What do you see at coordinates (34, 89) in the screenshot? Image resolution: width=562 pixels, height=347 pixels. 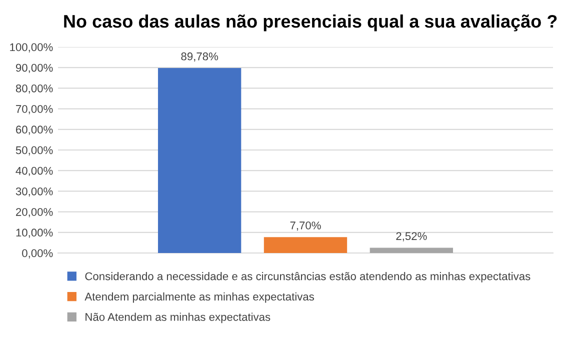 I see `y-tick-label: 80,00%` at bounding box center [34, 89].